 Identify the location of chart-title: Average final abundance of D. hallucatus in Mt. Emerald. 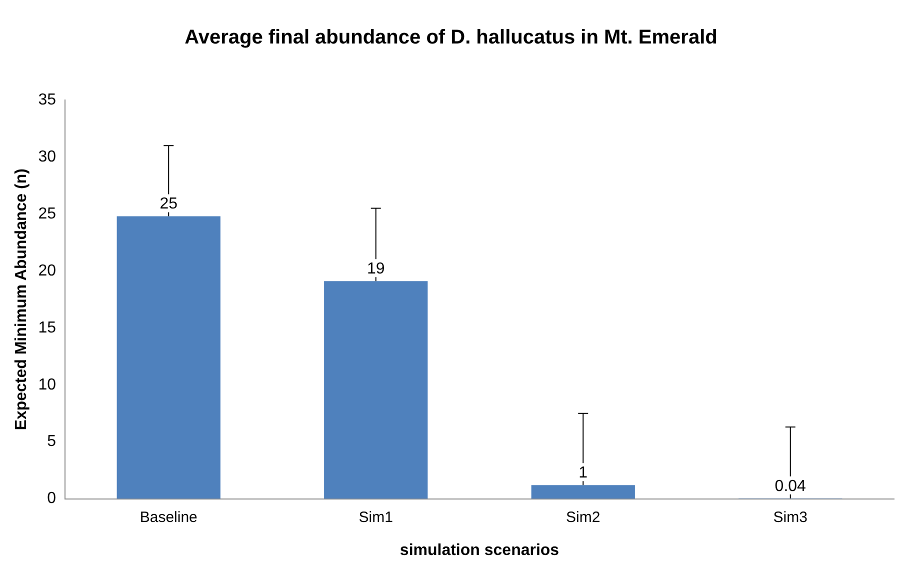
(451, 37).